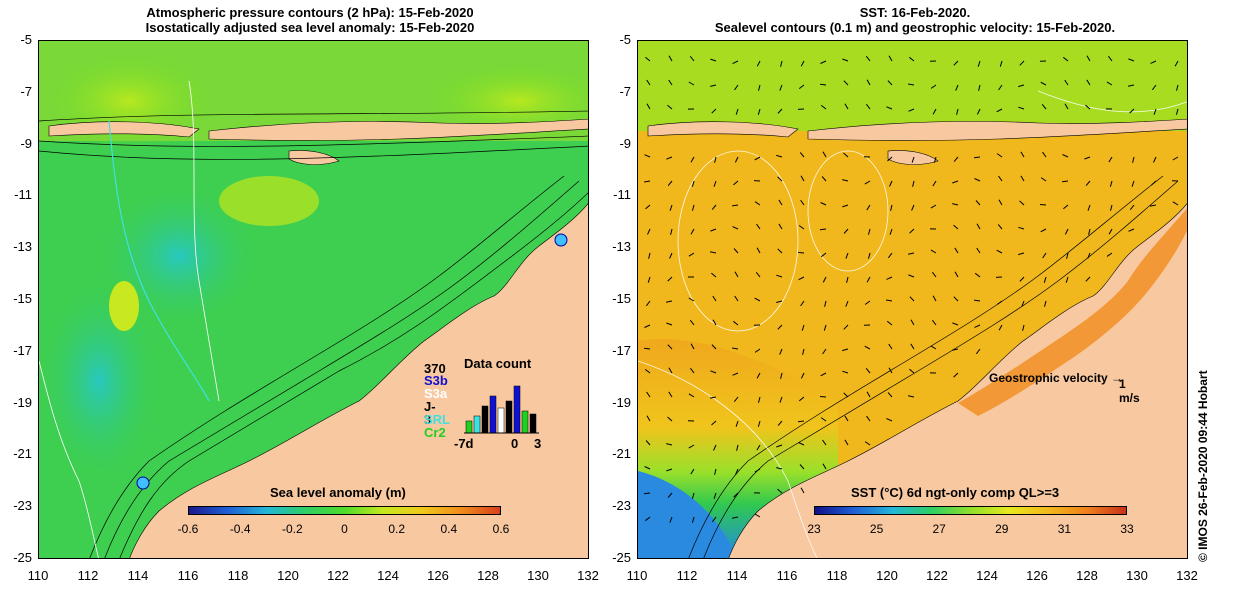 The width and height of the screenshot is (1250, 590). Describe the element at coordinates (621, 247) in the screenshot. I see `latitude-tick-label: -13` at that location.